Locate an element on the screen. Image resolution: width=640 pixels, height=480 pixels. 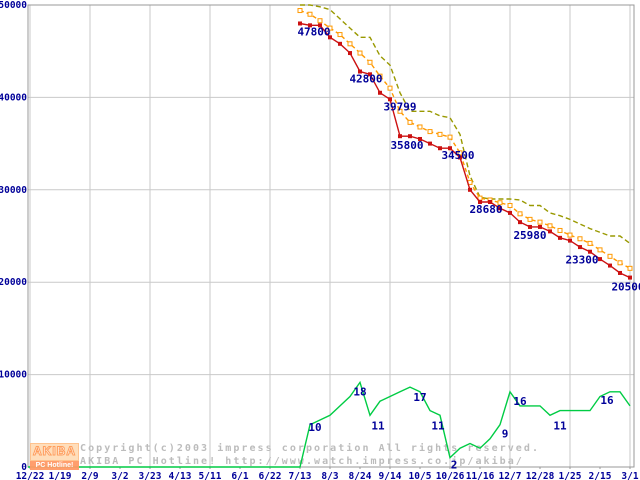
x-axis-tick-label: 12/28 is located at coordinates (540, 475).